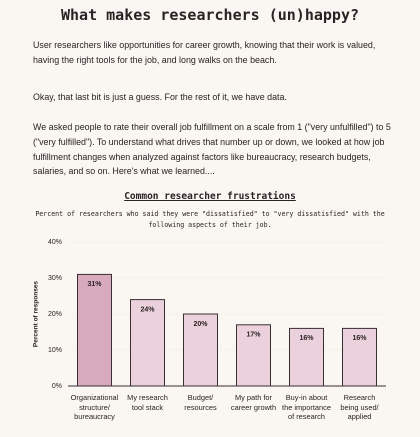 The image size is (420, 437). What do you see at coordinates (210, 196) in the screenshot?
I see `chart-title: Common researcher frustrations` at bounding box center [210, 196].